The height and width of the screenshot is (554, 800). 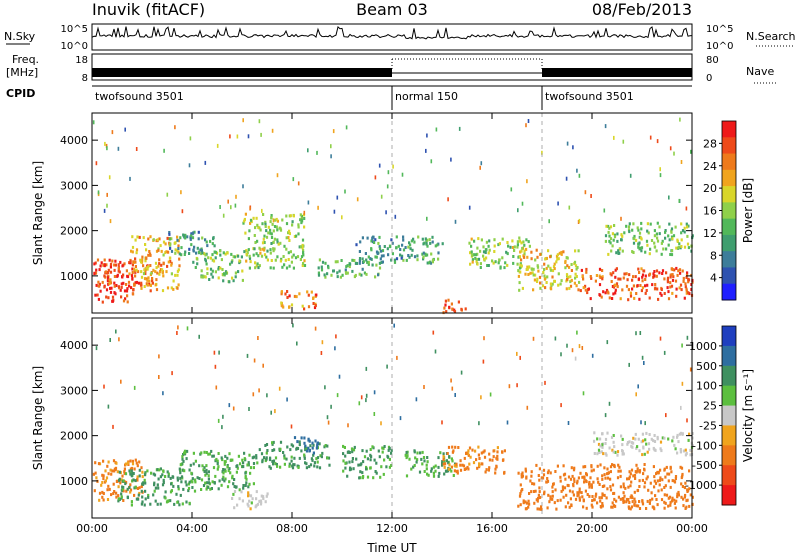 I want to click on cpid-label: CPID, so click(x=20, y=93).